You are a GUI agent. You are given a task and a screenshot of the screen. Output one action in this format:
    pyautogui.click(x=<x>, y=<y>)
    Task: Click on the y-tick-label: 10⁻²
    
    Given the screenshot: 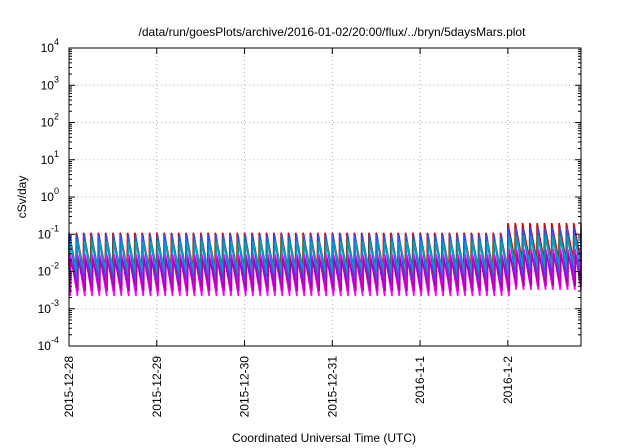 What is the action you would take?
    pyautogui.click(x=48, y=270)
    